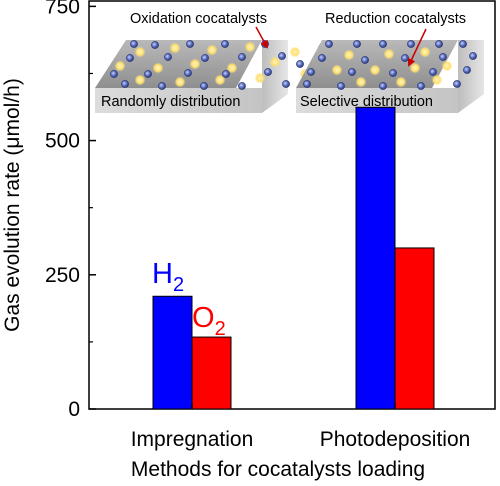  What do you see at coordinates (211, 373) in the screenshot?
I see `bar-o2-impregnation` at bounding box center [211, 373].